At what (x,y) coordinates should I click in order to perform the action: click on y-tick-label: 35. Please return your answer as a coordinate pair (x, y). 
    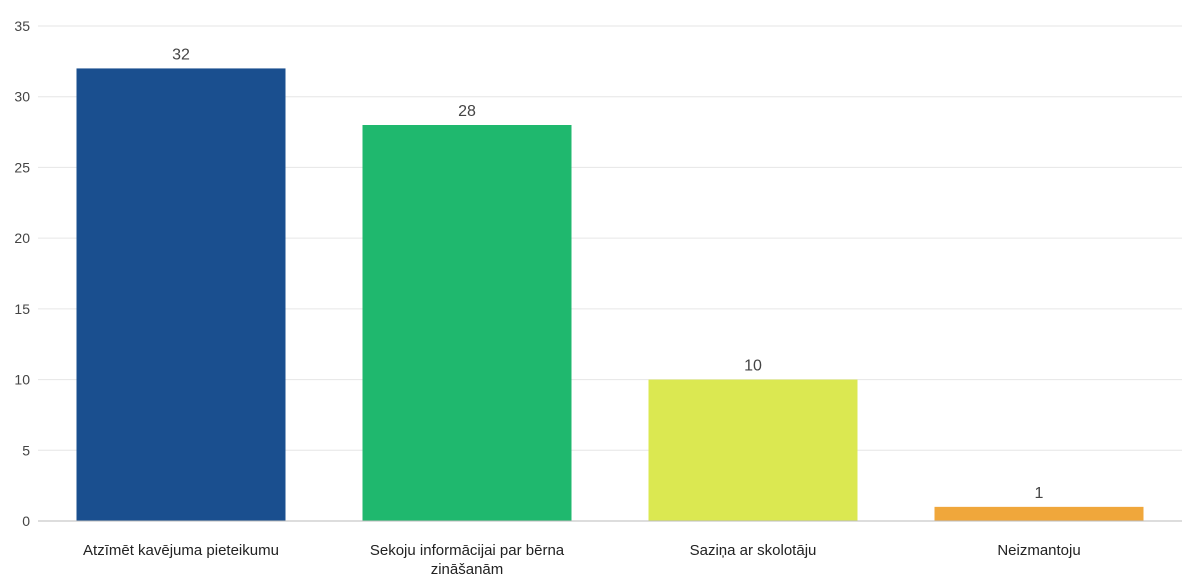
    Looking at the image, I should click on (22, 26).